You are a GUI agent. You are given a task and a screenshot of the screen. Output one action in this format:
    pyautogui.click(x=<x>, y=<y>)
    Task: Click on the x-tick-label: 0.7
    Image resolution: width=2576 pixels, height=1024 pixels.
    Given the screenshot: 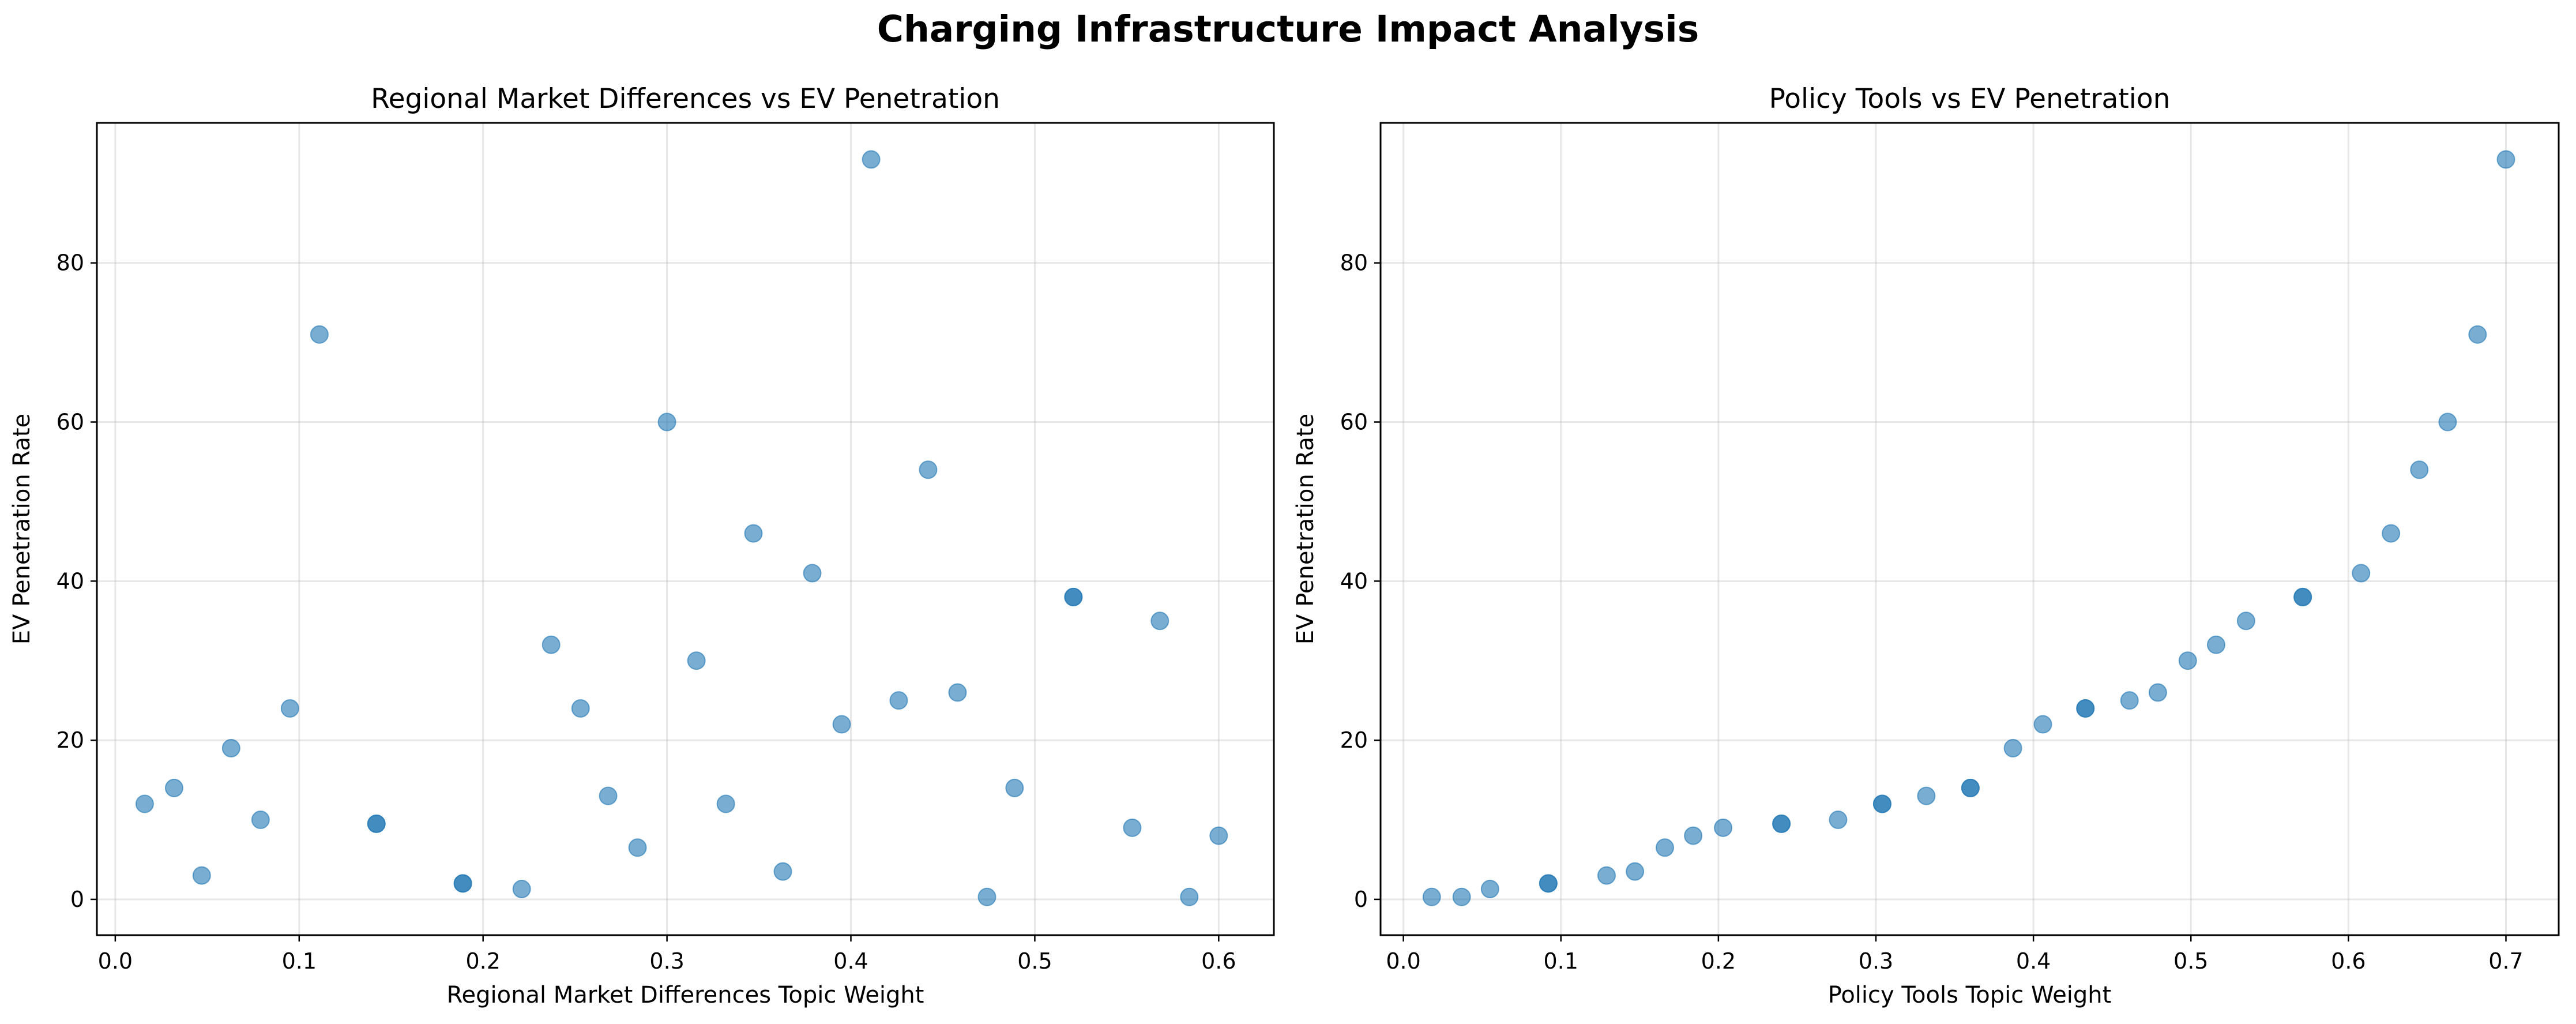 What is the action you would take?
    pyautogui.click(x=2505, y=961)
    